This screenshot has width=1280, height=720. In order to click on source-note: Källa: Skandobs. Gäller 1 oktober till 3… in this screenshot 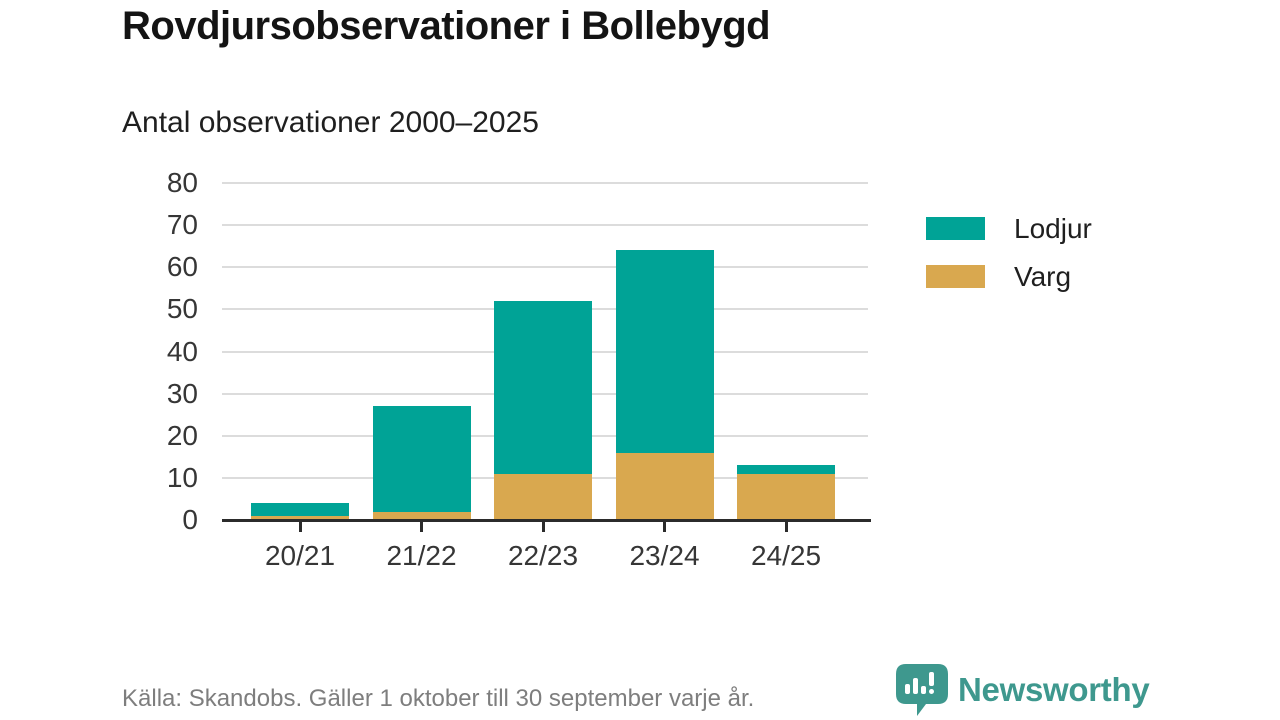, I will do `click(438, 698)`.